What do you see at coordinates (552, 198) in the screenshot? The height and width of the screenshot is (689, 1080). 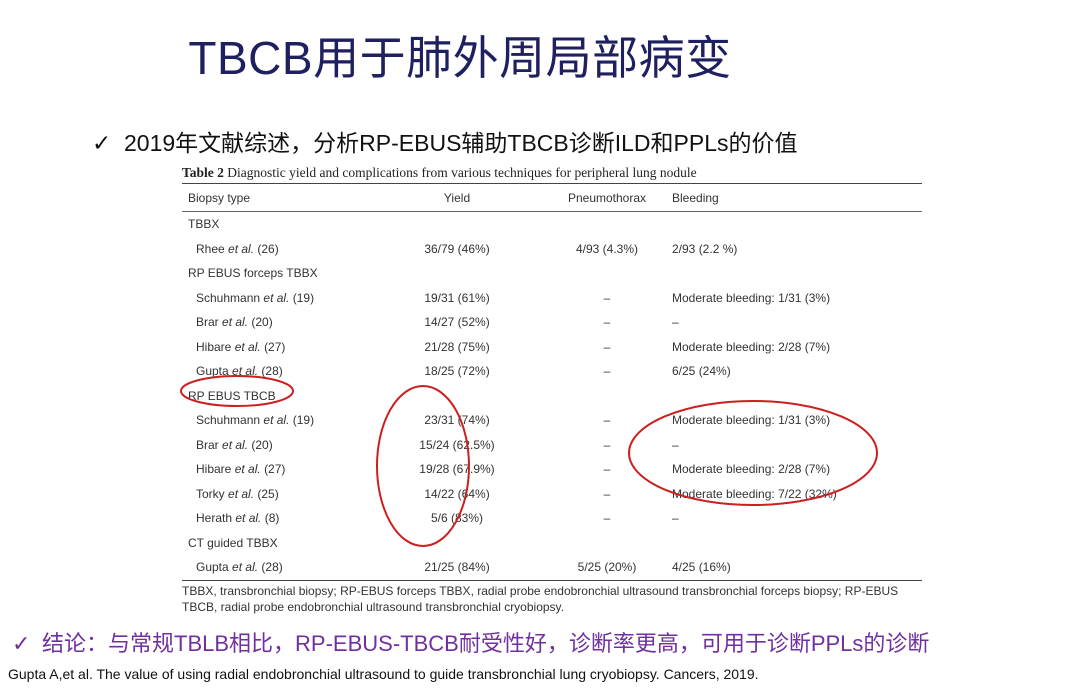 I see `table-header-row: Biopsy type Yield Pneumothorax Bleeding` at bounding box center [552, 198].